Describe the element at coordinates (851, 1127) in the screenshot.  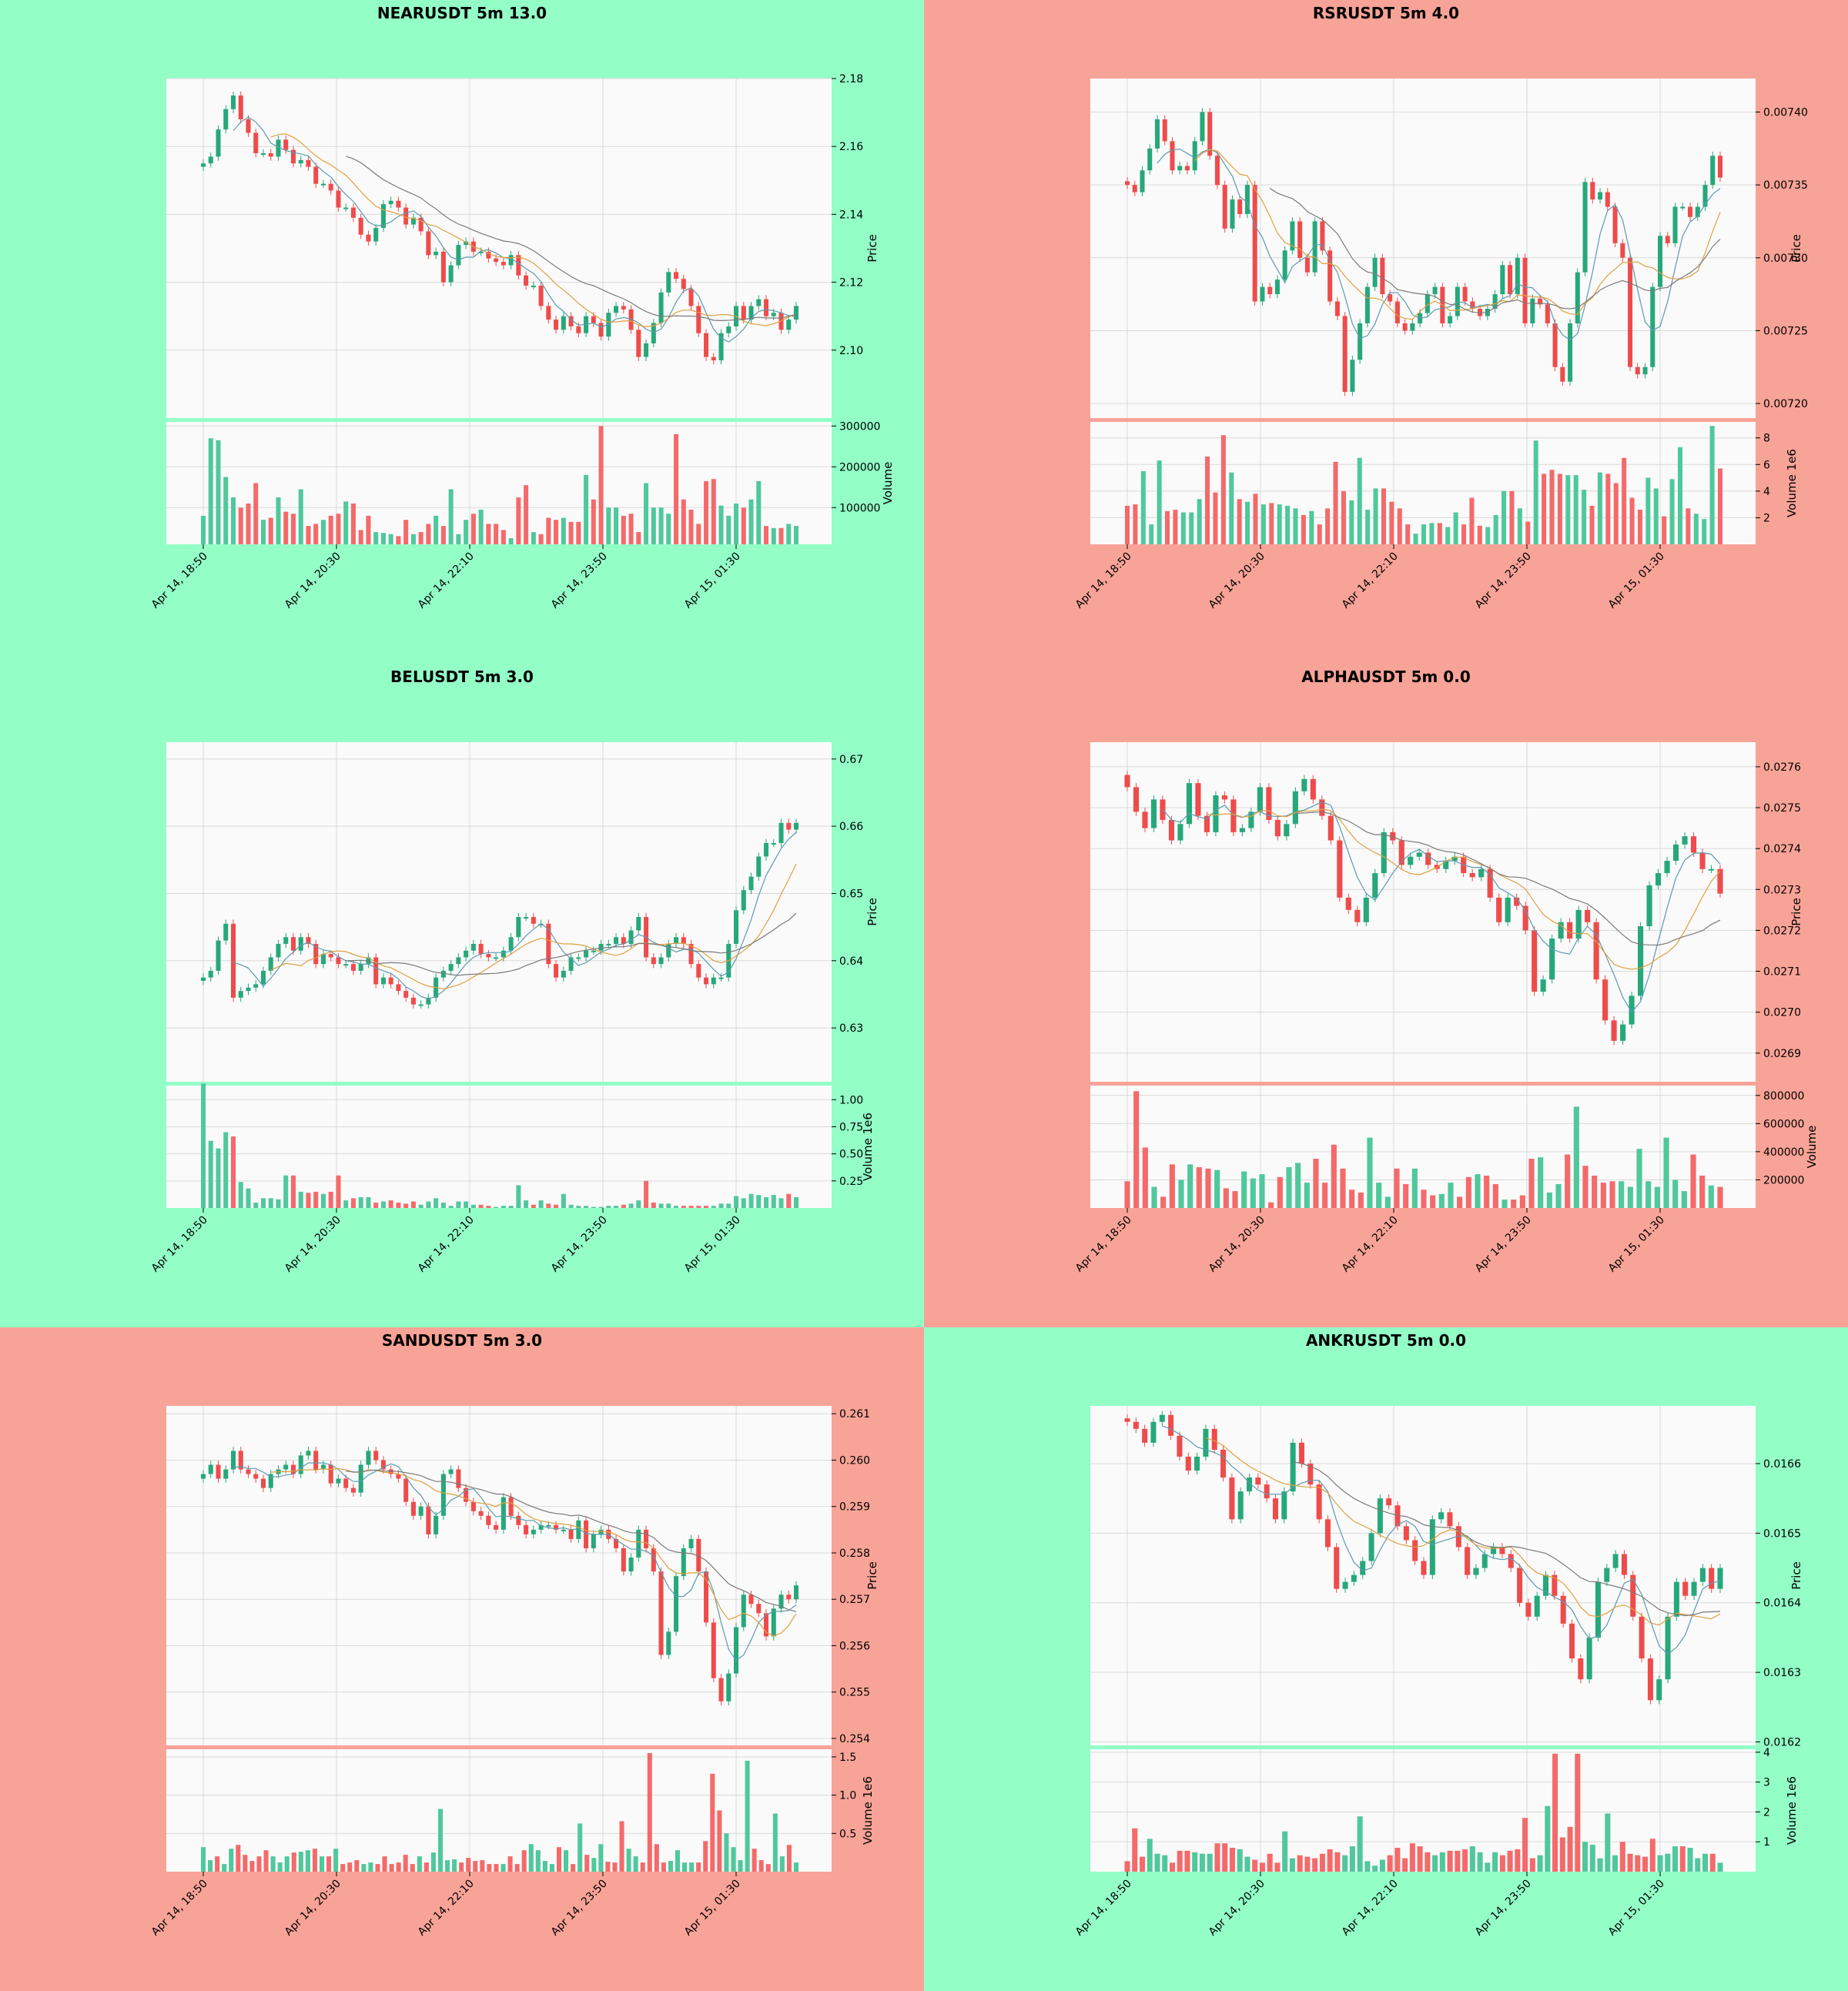
I see `volume-tick-label: 0.75` at that location.